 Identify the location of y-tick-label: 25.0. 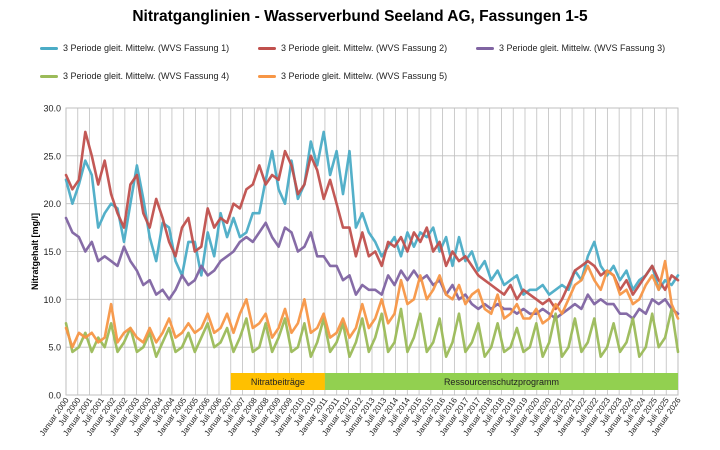
(52, 156).